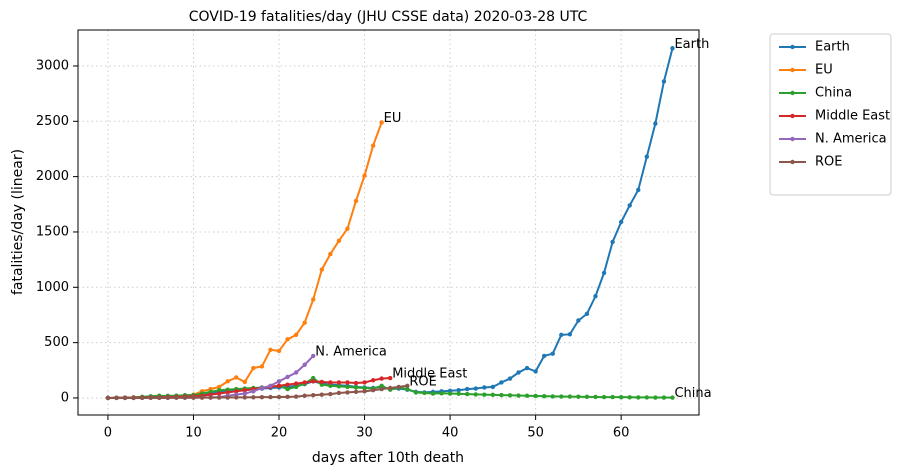  What do you see at coordinates (691, 44) in the screenshot?
I see `series-annotation: Earth` at bounding box center [691, 44].